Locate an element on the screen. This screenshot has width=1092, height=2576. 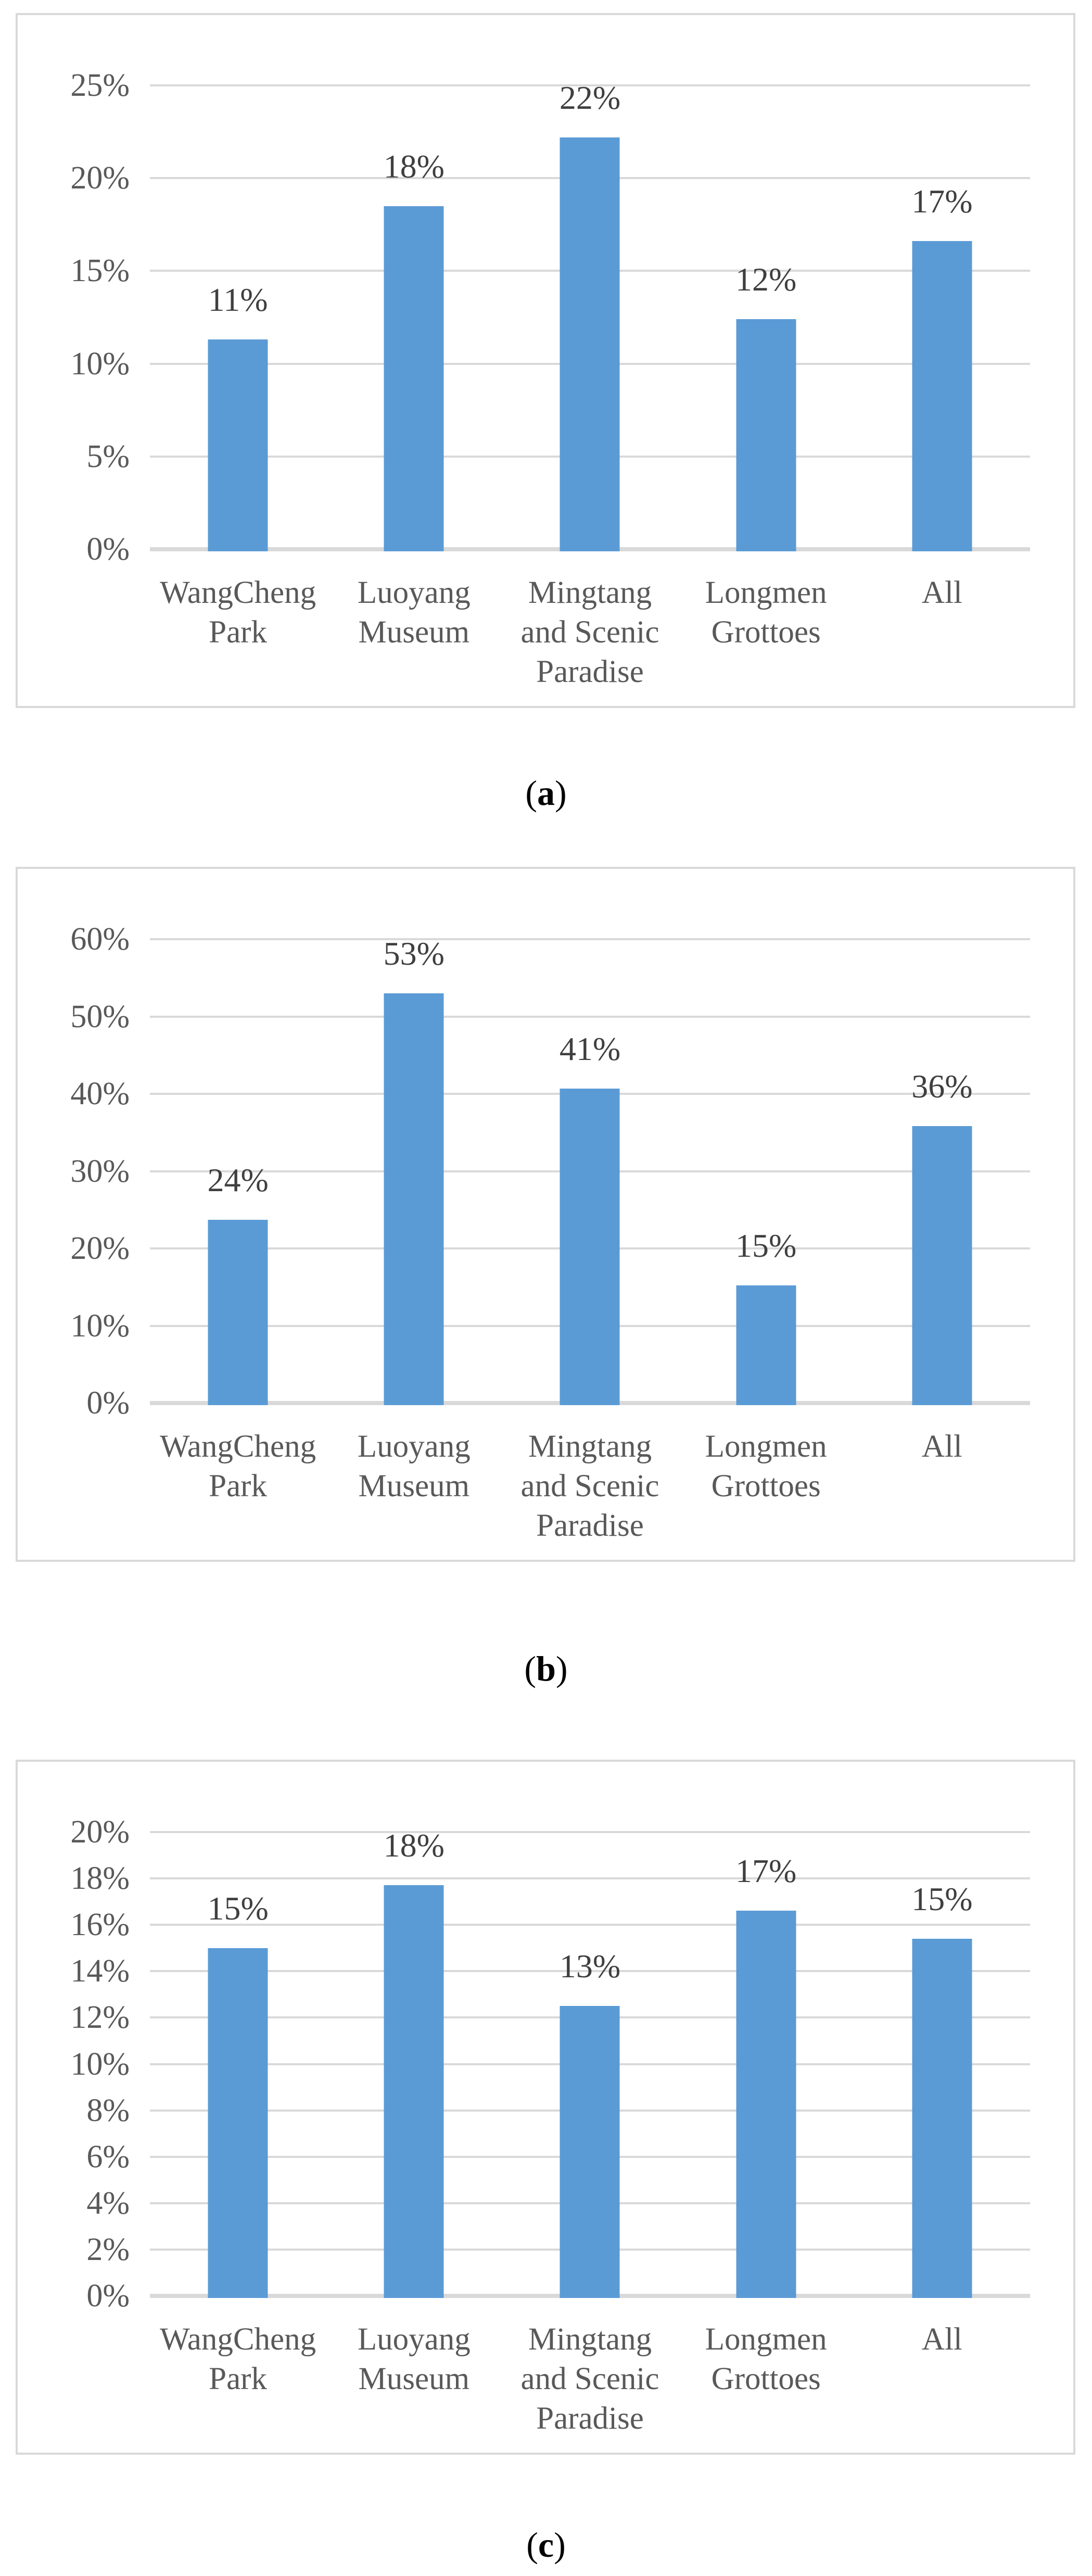
x-category-label: All is located at coordinates (942, 593).